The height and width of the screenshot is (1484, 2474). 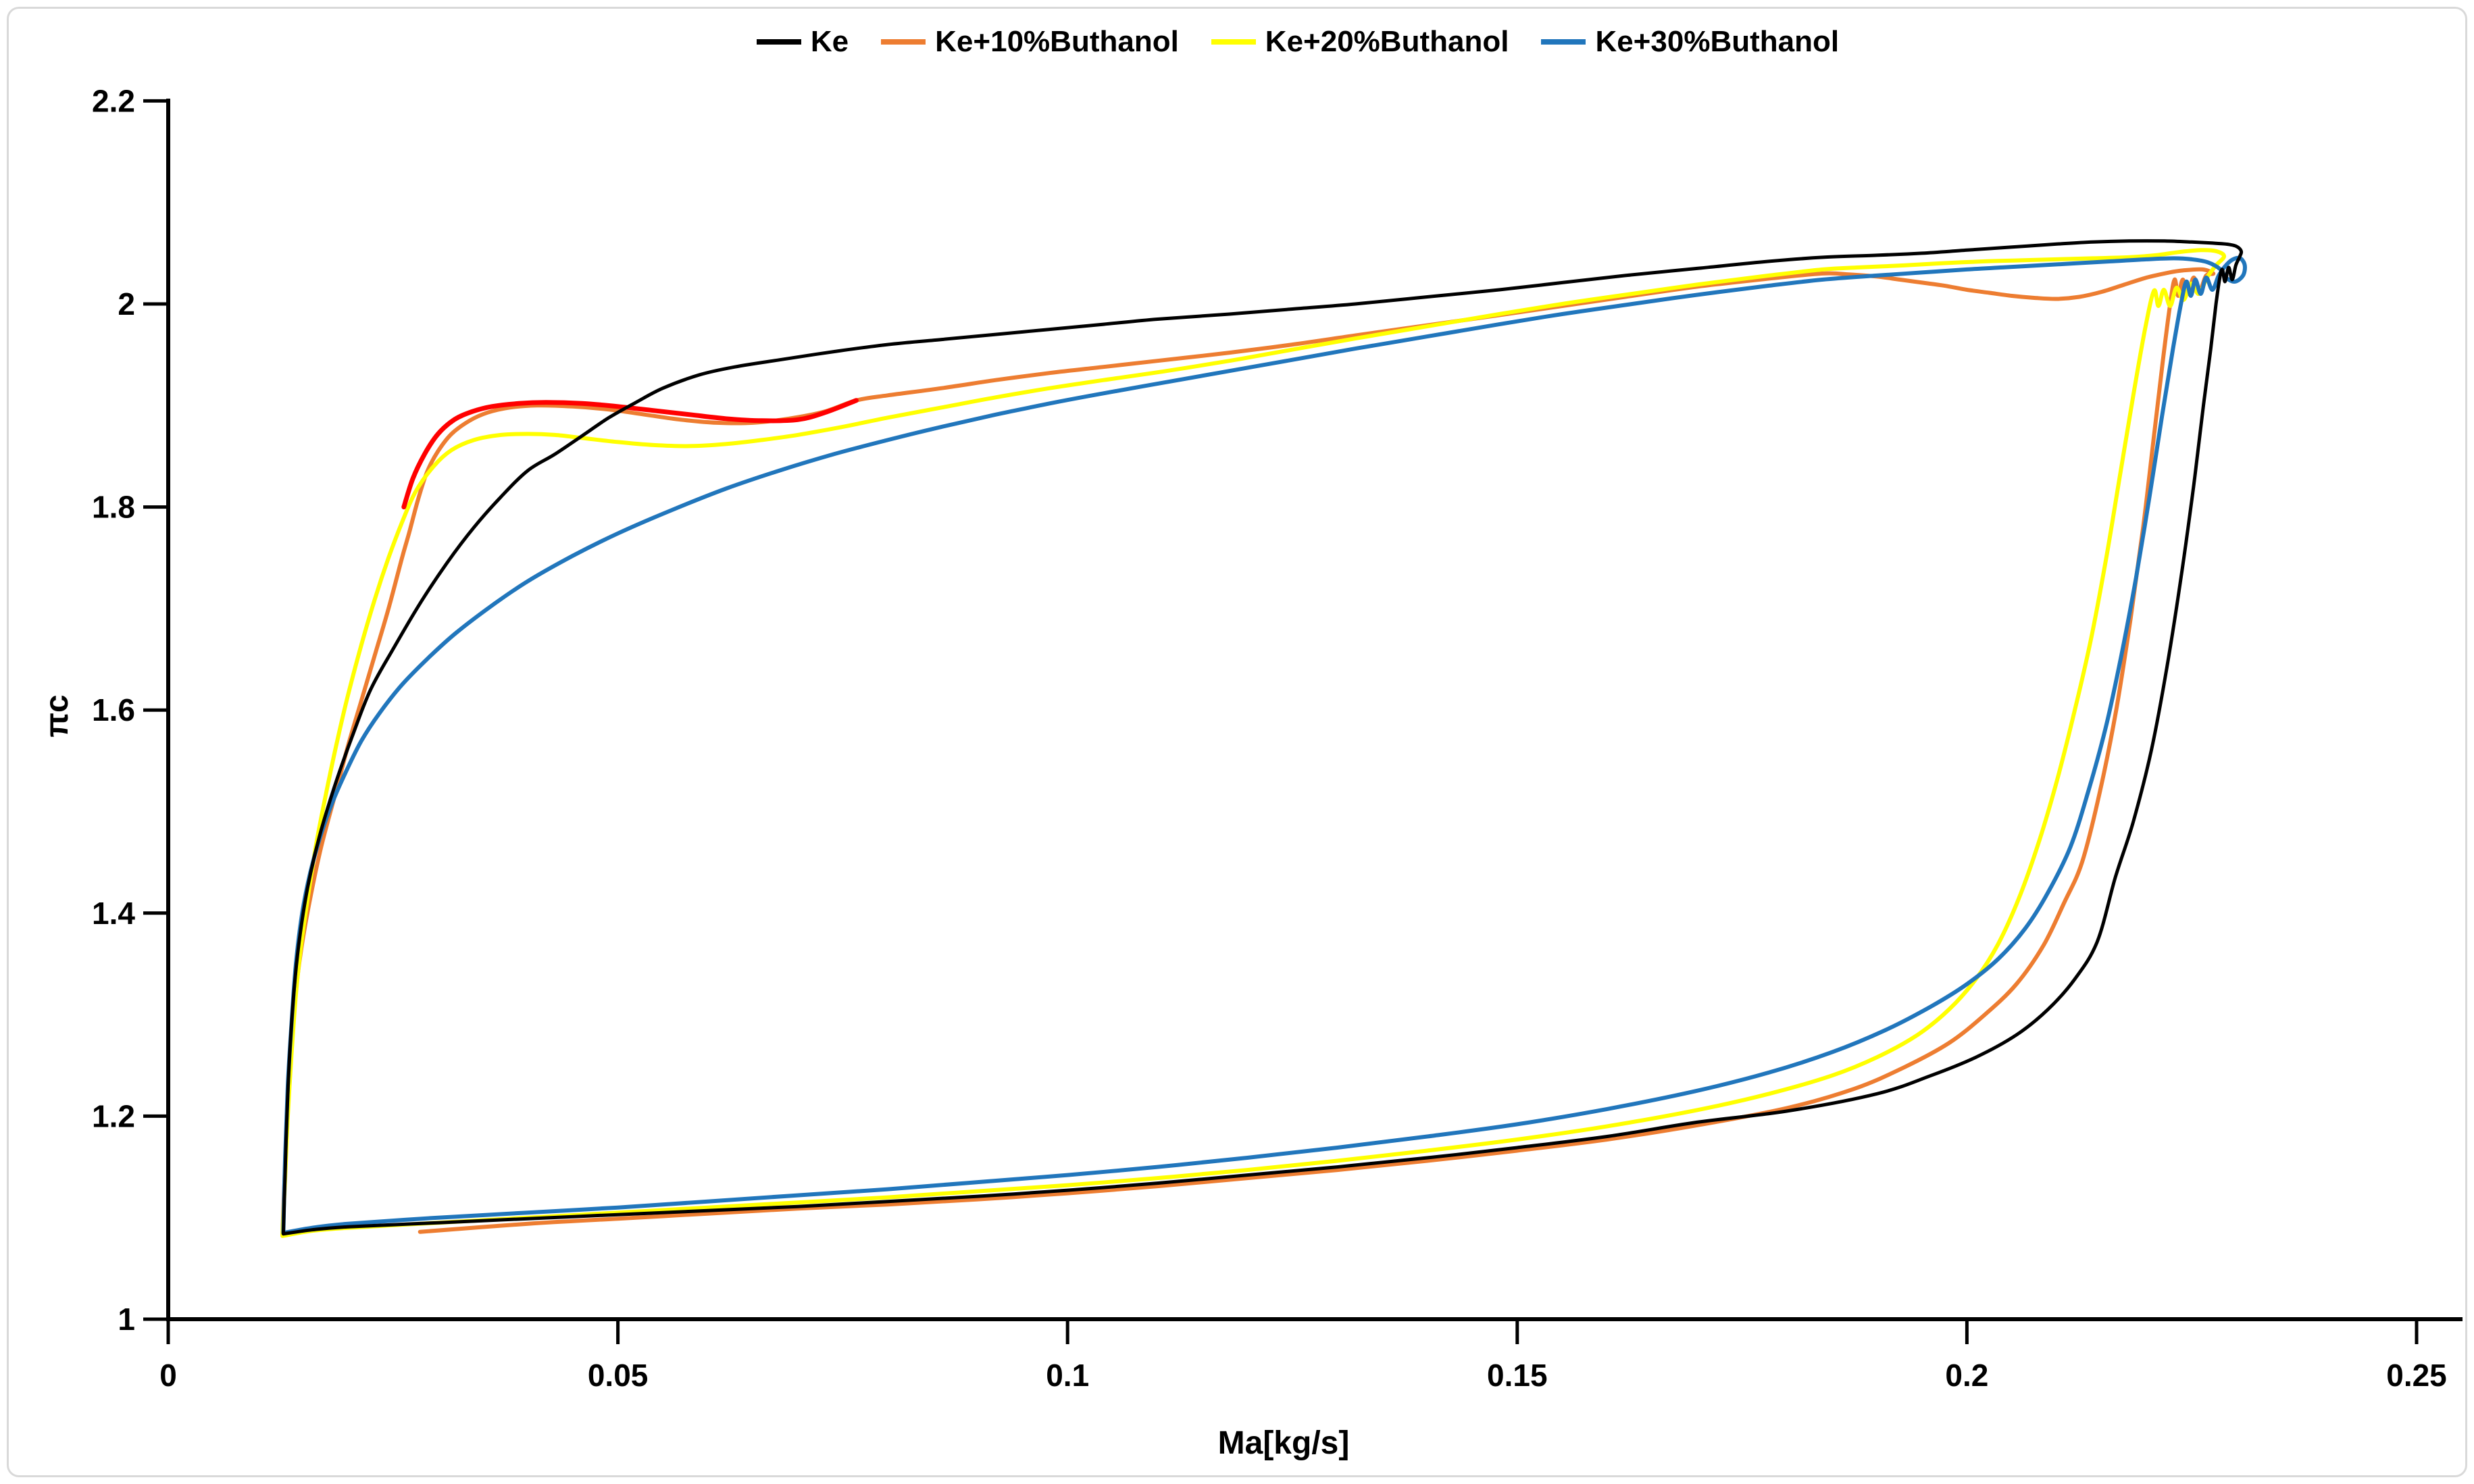 I want to click on x-tick-label: 0.15, so click(x=1517, y=1375).